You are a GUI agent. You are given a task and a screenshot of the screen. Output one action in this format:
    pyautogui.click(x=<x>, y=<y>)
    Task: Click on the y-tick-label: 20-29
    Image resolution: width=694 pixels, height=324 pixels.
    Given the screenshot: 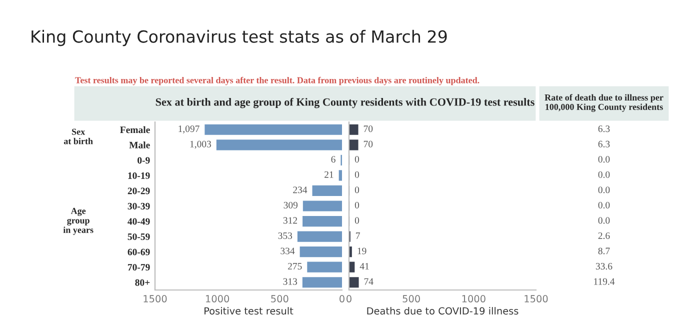 What is the action you would take?
    pyautogui.click(x=139, y=191)
    